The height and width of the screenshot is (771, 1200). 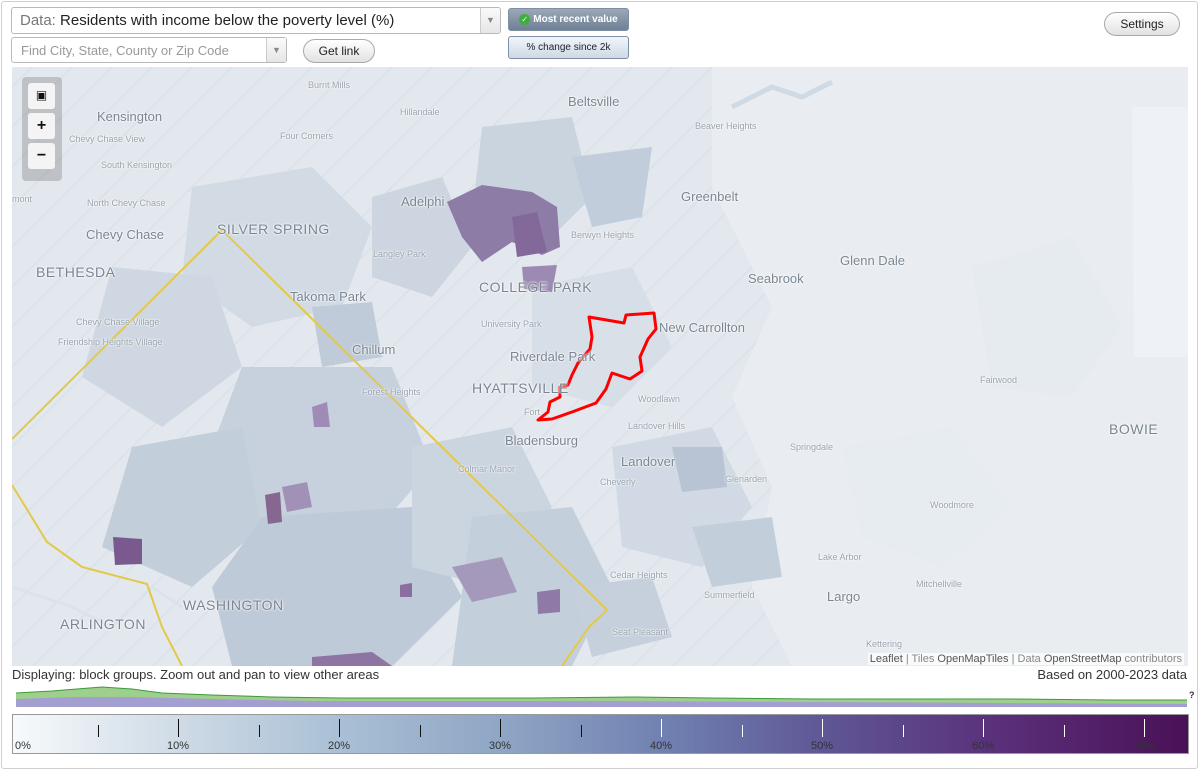 What do you see at coordinates (648, 461) in the screenshot?
I see `map-label: Landover` at bounding box center [648, 461].